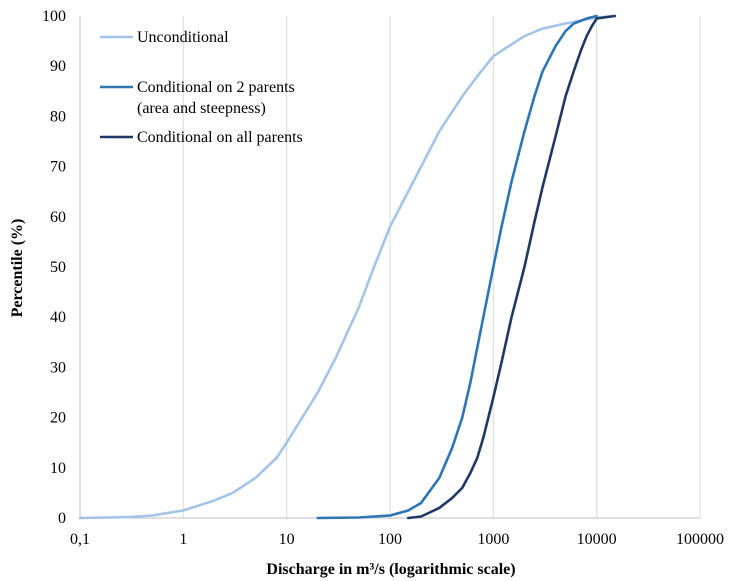 The height and width of the screenshot is (581, 734). I want to click on x-tick-label: 100, so click(390, 539).